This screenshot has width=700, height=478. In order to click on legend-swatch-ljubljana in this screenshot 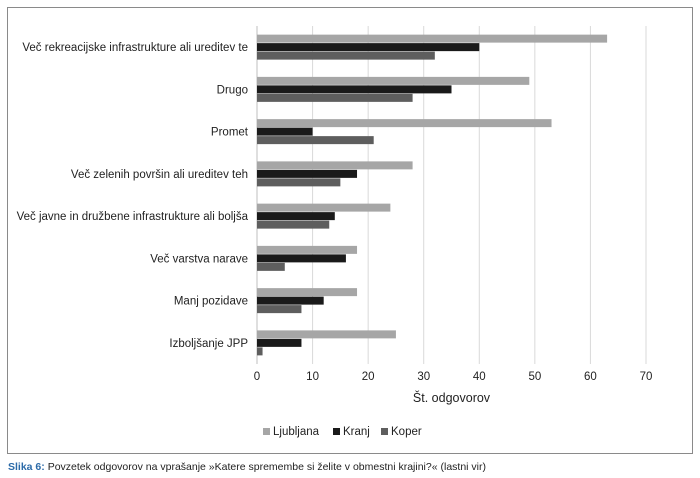, I will do `click(266, 431)`.